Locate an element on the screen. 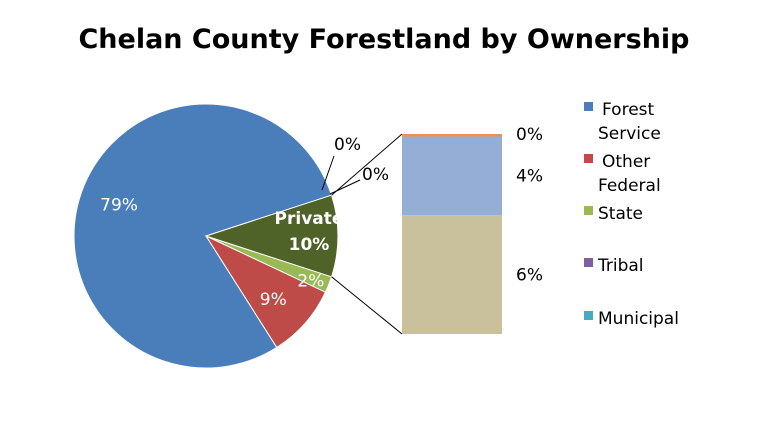  pie-label-state: 2% is located at coordinates (310, 282).